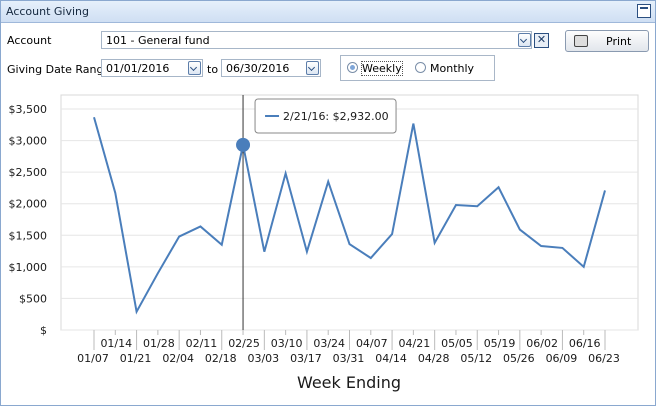 The image size is (656, 406). Describe the element at coordinates (434, 358) in the screenshot. I see `x-tick-label: 04/28` at that location.